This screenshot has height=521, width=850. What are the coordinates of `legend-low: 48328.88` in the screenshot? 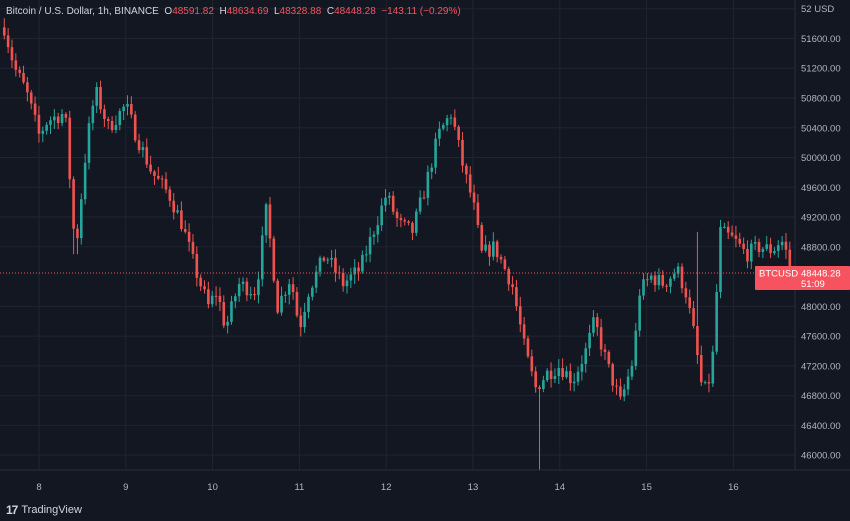 It's located at (300, 11).